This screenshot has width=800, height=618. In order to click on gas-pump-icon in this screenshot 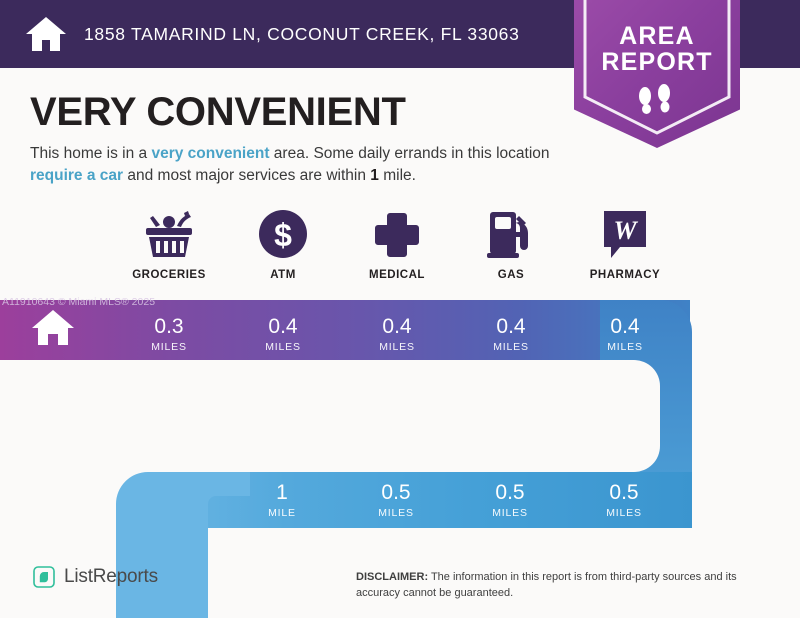, I will do `click(511, 234)`.